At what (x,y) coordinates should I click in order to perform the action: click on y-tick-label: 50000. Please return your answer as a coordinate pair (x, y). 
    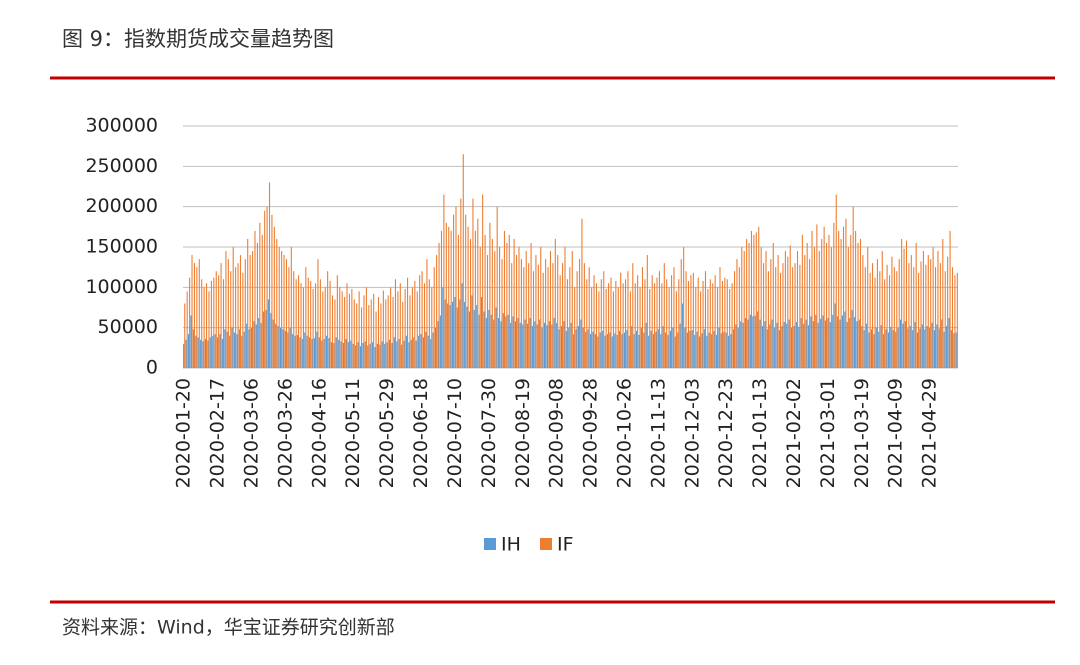
    Looking at the image, I should click on (128, 327).